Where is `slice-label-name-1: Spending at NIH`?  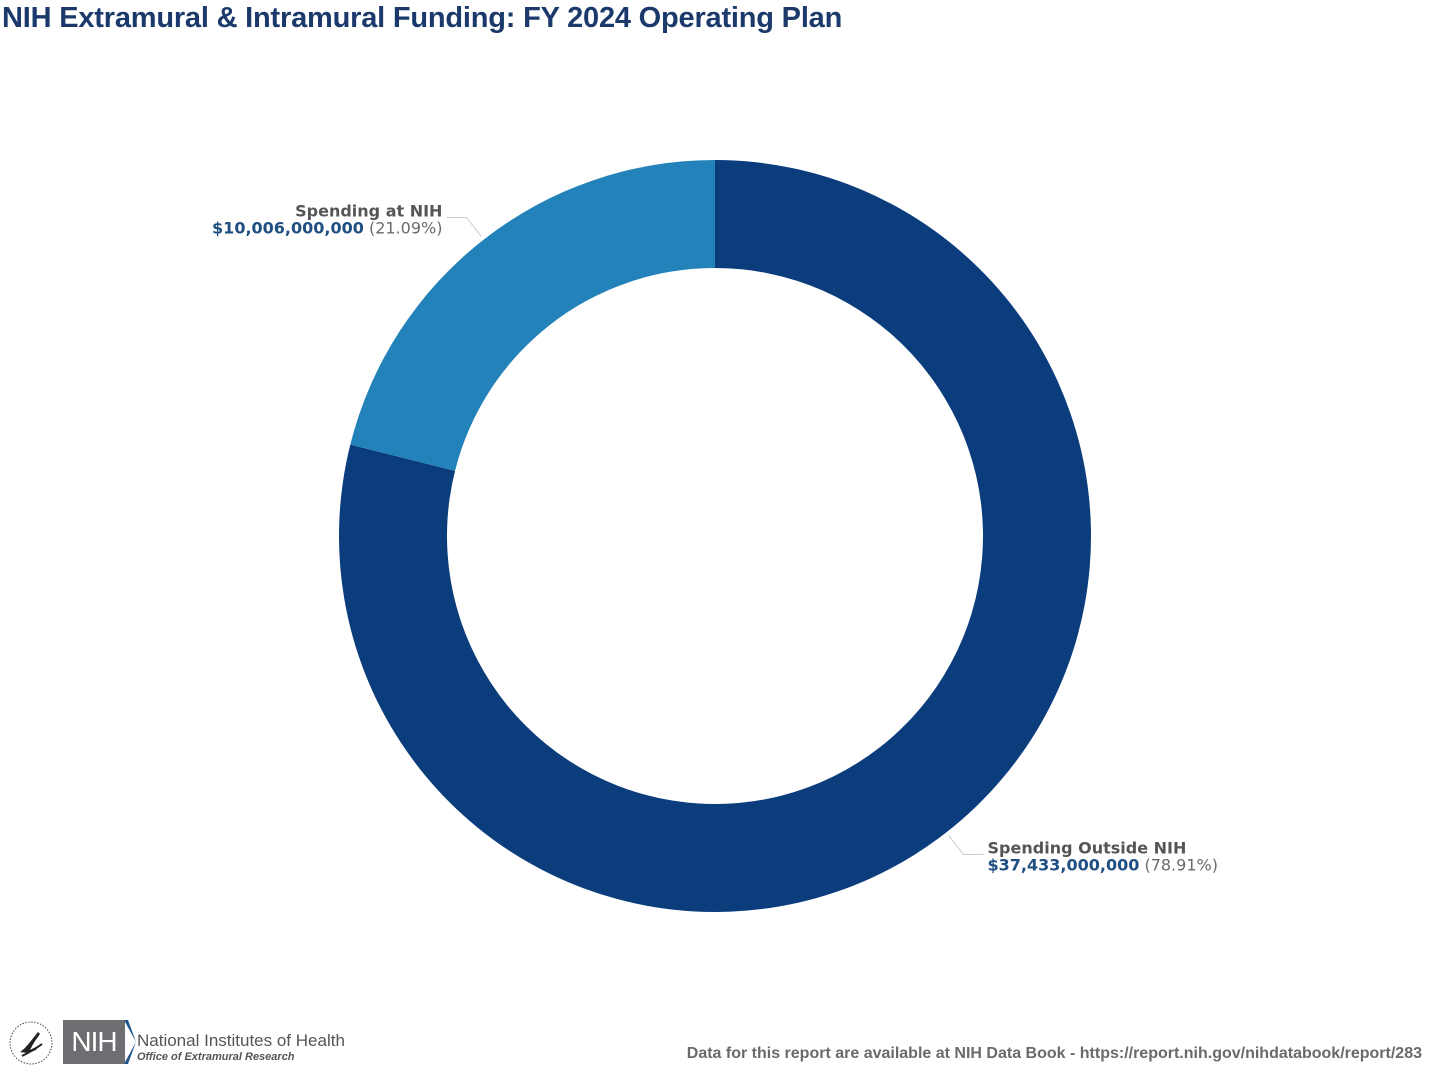
slice-label-name-1: Spending at NIH is located at coordinates (368, 210).